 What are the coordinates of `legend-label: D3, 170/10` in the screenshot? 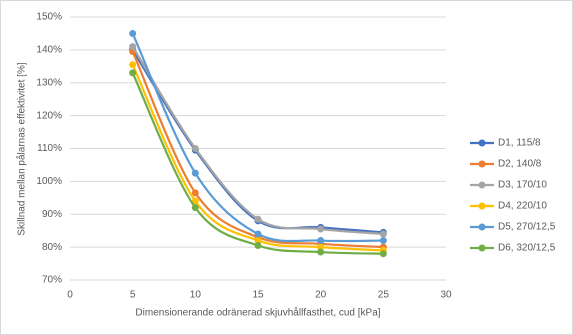 It's located at (522, 185).